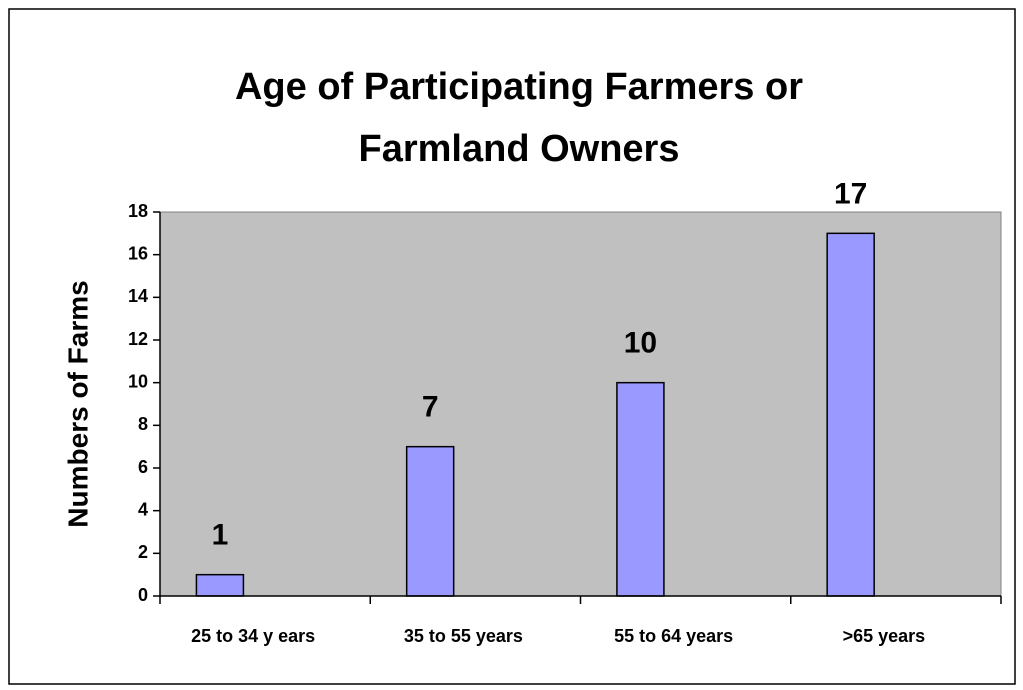 This screenshot has width=1023, height=690. I want to click on data-label: 7, so click(430, 407).